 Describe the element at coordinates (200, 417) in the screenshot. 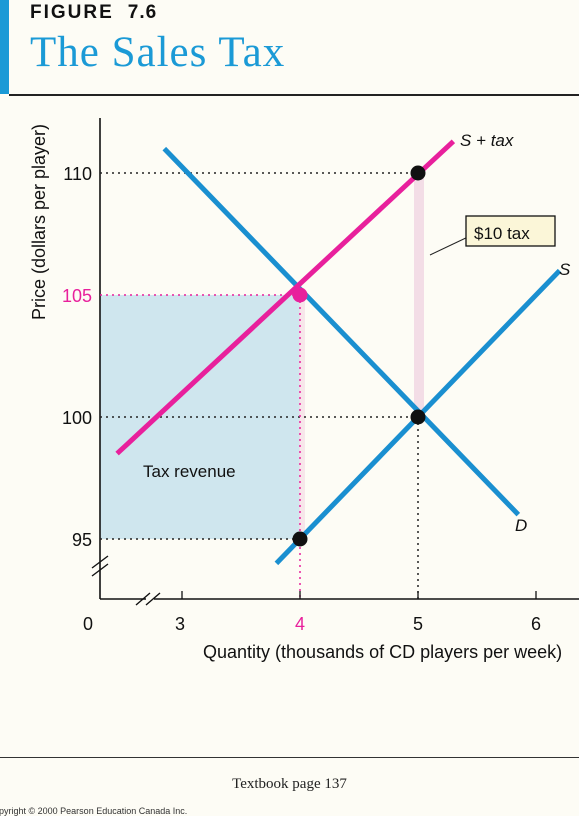

I see `tax-revenue-area` at that location.